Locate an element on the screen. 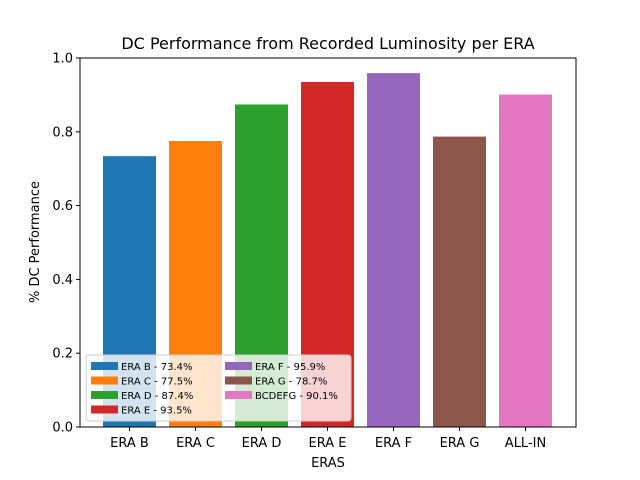 This screenshot has height=480, width=640. y-tick-label: 0.0 is located at coordinates (62, 428).